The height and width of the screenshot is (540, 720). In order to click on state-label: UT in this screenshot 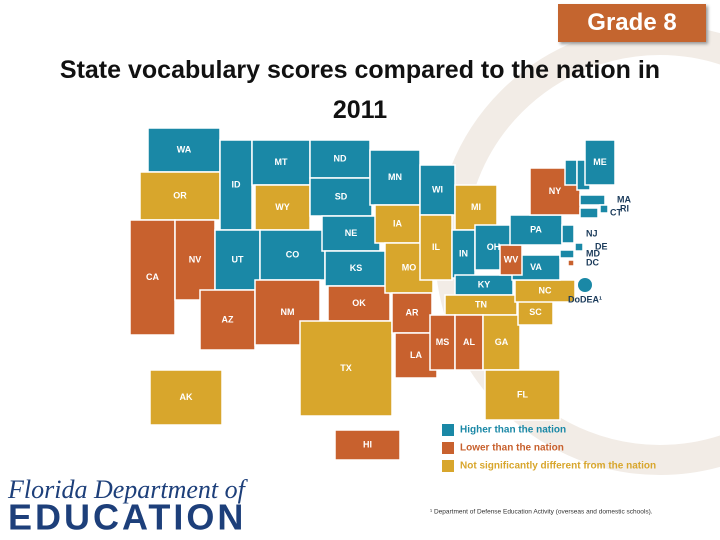, I will do `click(238, 259)`.